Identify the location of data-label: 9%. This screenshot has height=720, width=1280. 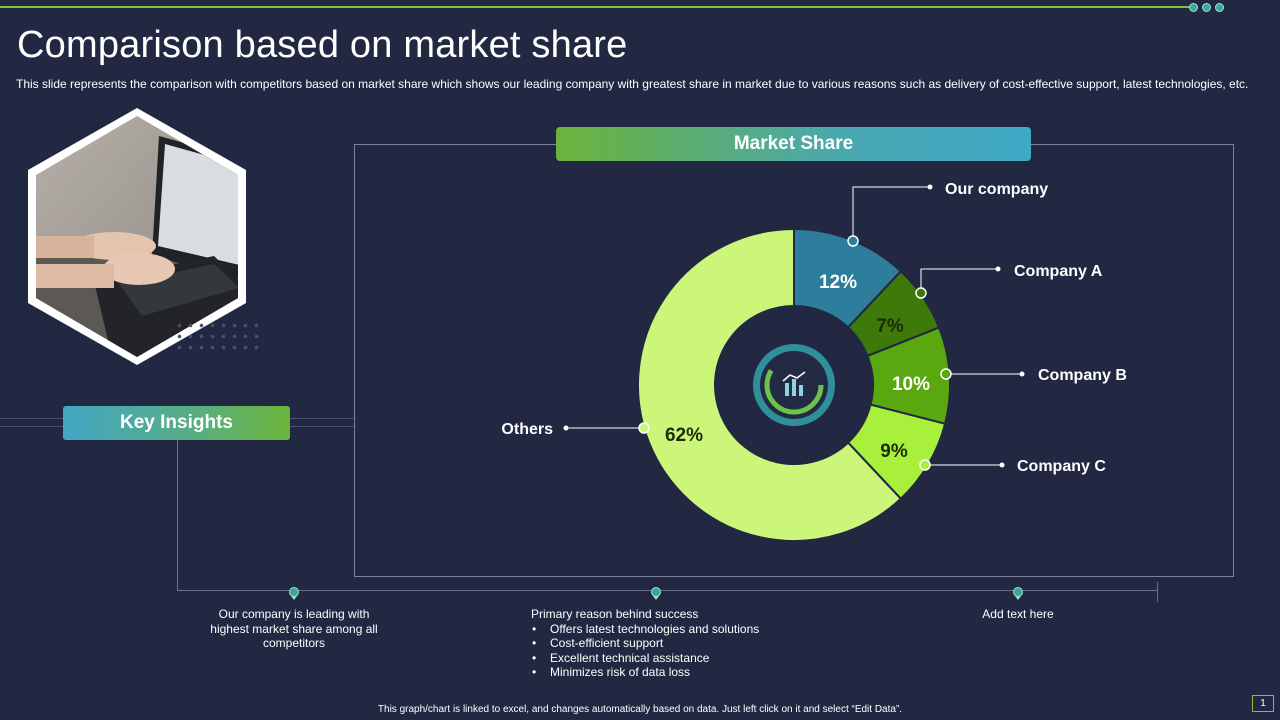
(894, 451).